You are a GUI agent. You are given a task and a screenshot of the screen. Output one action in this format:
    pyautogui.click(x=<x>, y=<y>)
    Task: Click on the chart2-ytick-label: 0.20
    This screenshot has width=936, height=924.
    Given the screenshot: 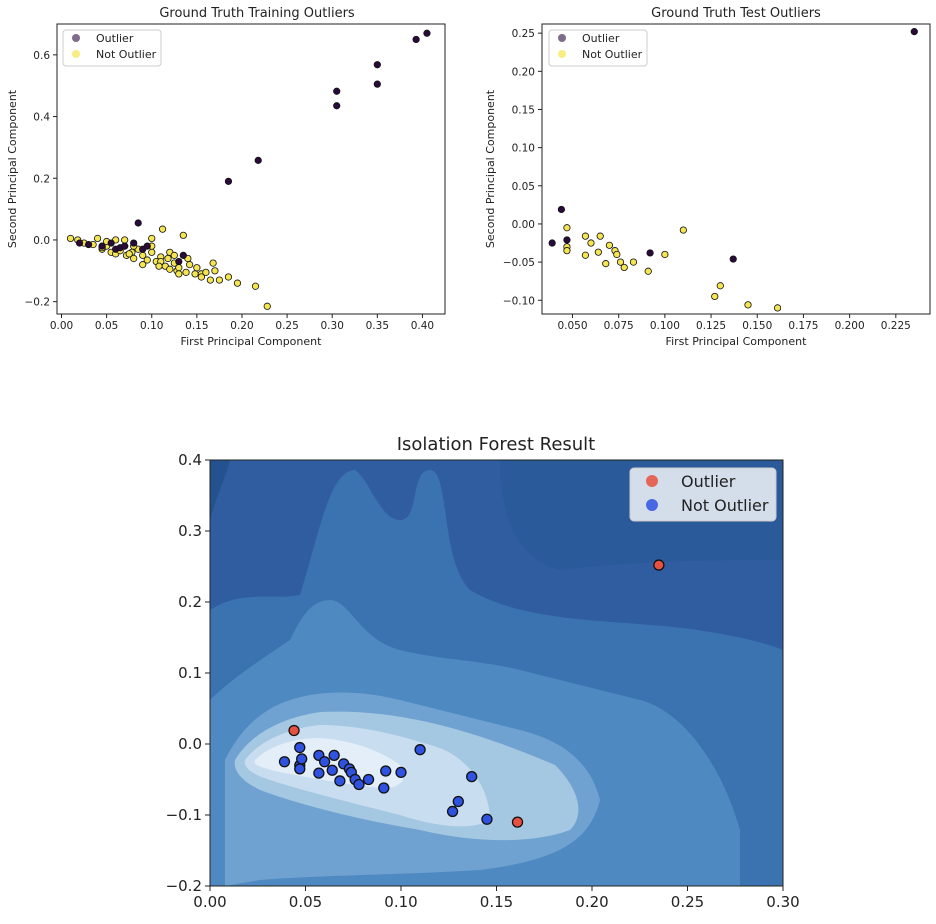 What is the action you would take?
    pyautogui.click(x=523, y=72)
    